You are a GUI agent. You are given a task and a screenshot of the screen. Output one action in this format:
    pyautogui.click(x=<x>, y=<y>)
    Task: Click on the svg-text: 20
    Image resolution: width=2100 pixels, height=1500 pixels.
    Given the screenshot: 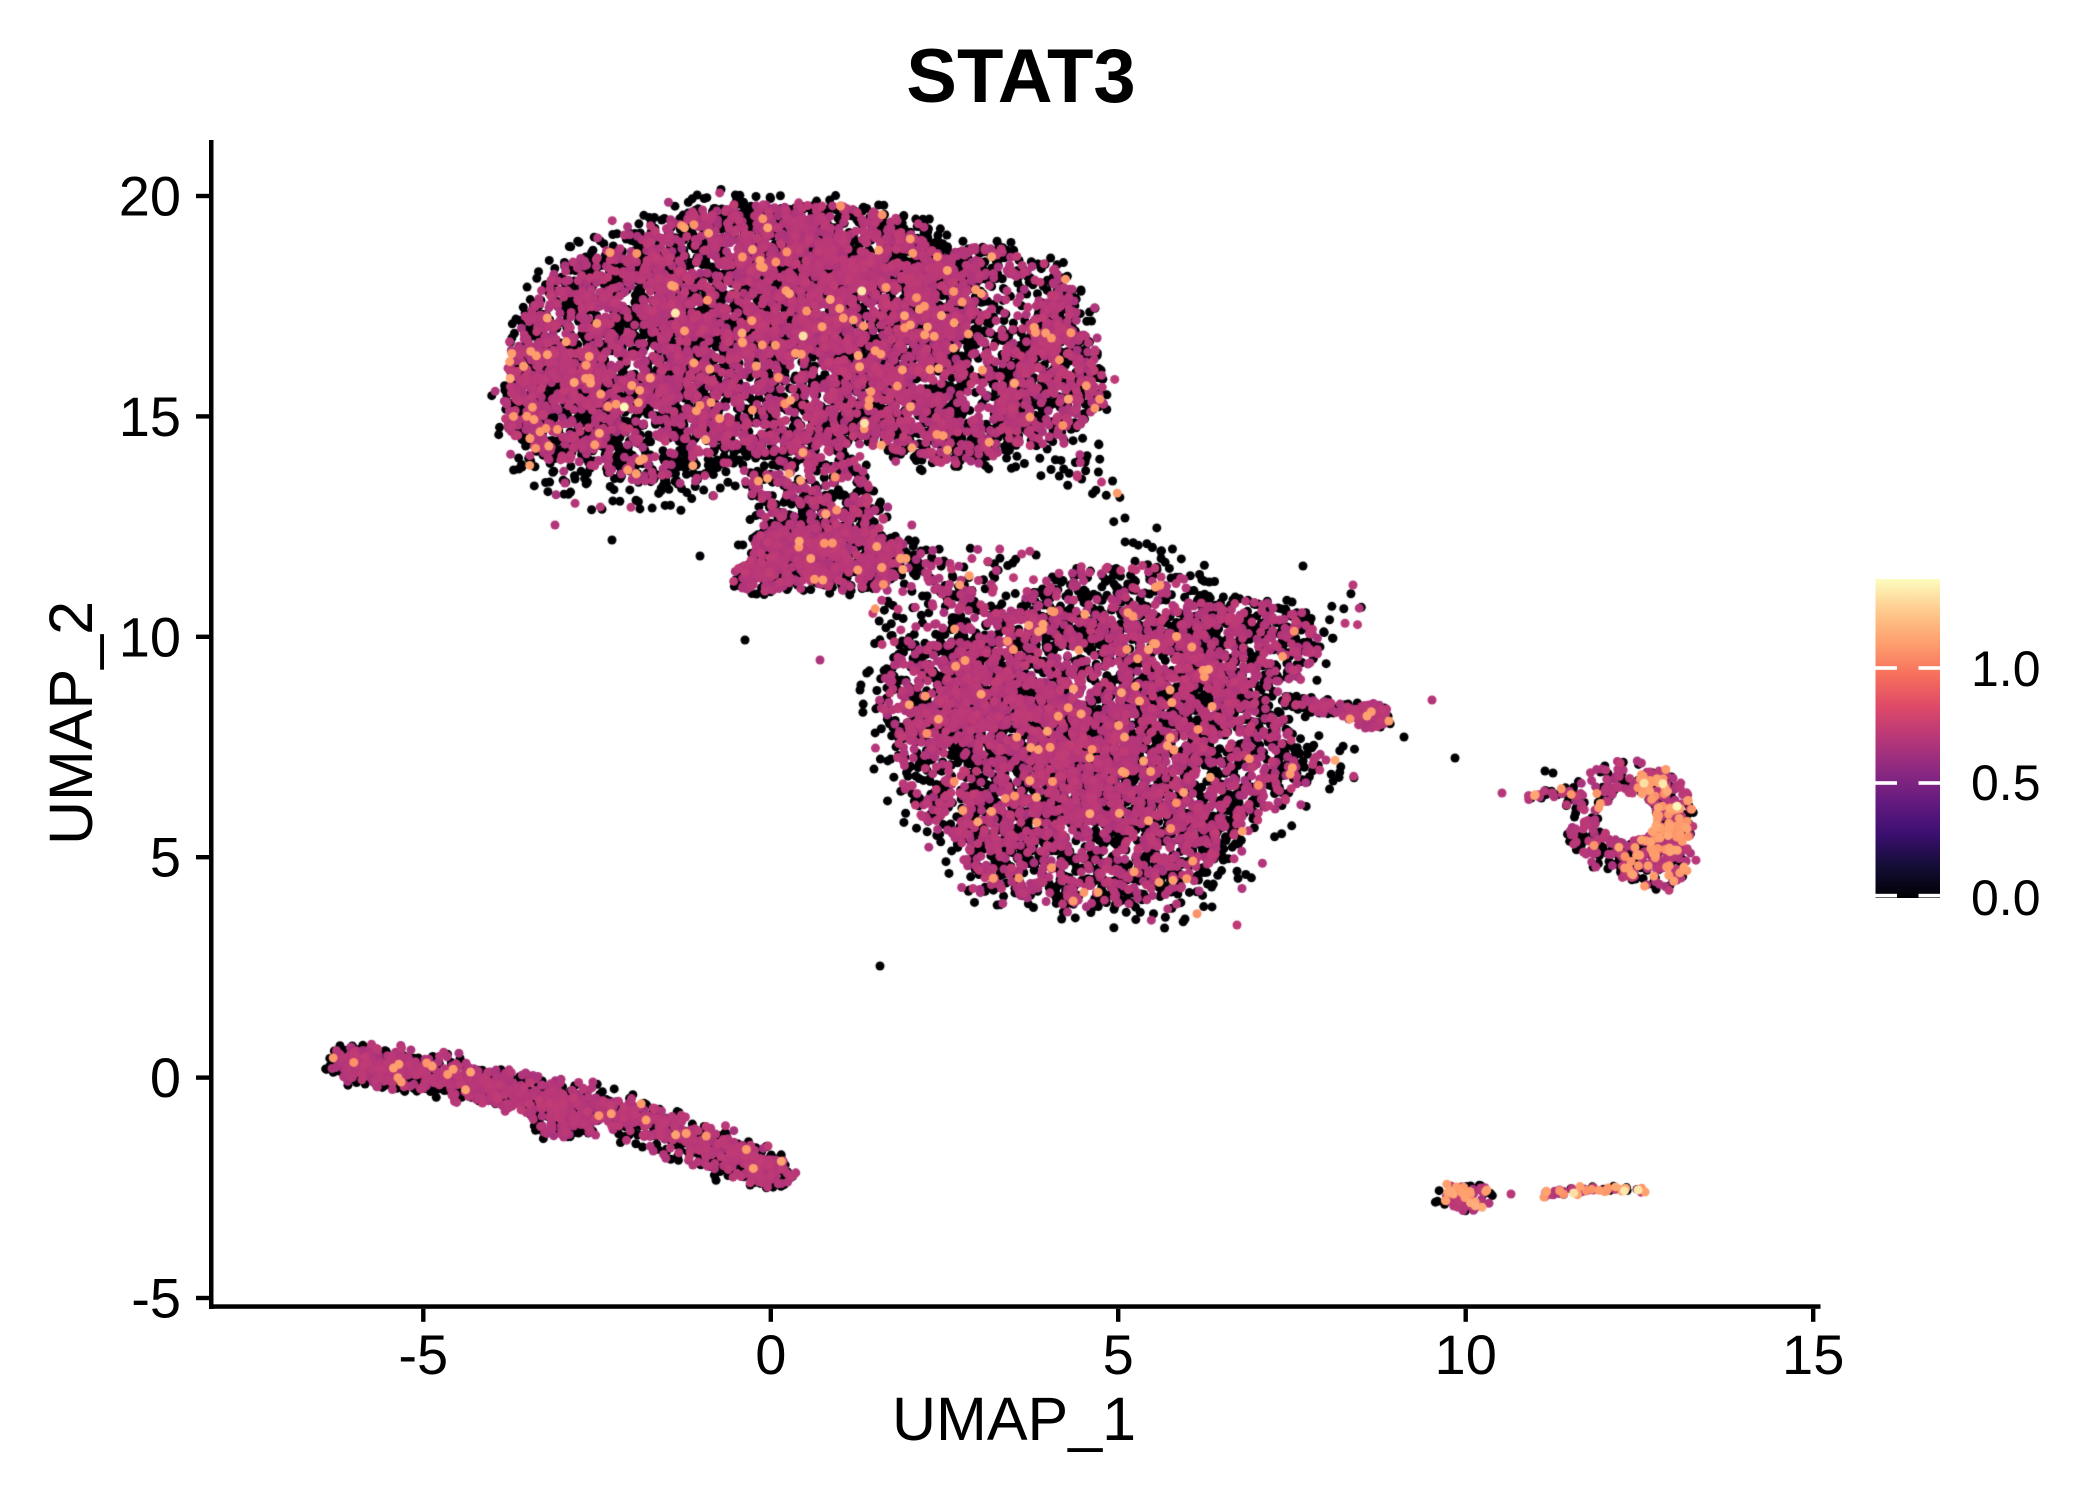 What is the action you would take?
    pyautogui.click(x=150, y=196)
    